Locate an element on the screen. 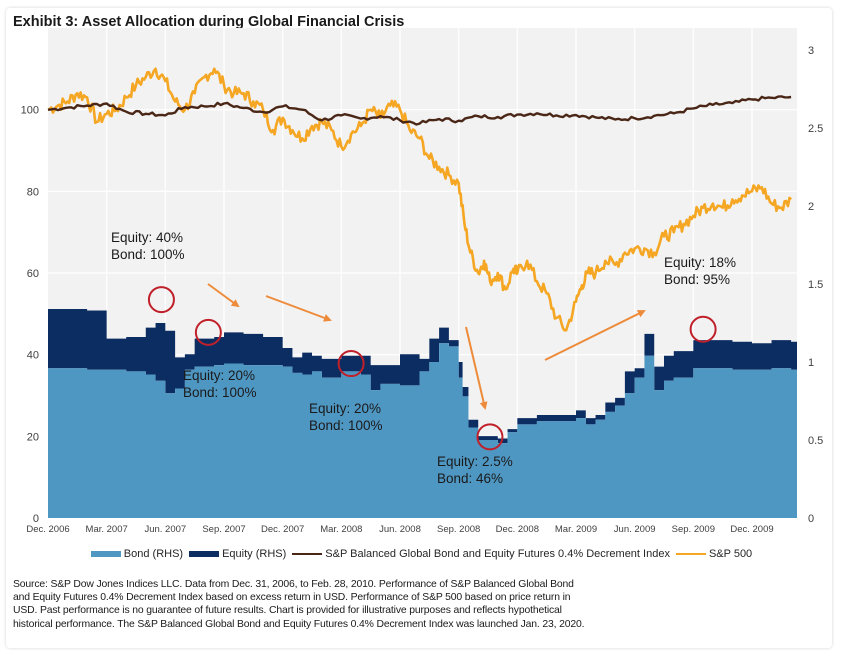 The height and width of the screenshot is (658, 843). right-axis: 0 0.5 1 1.5 2 2.5 3 is located at coordinates (815, 285).